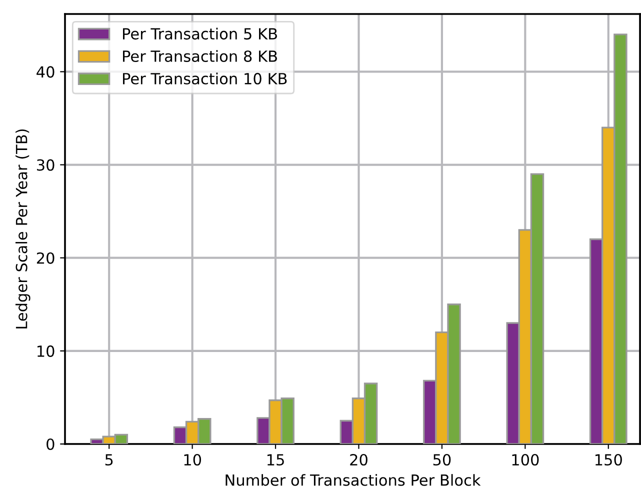  Describe the element at coordinates (200, 34) in the screenshot. I see `legend-label: Per Transaction 5 KB` at that location.